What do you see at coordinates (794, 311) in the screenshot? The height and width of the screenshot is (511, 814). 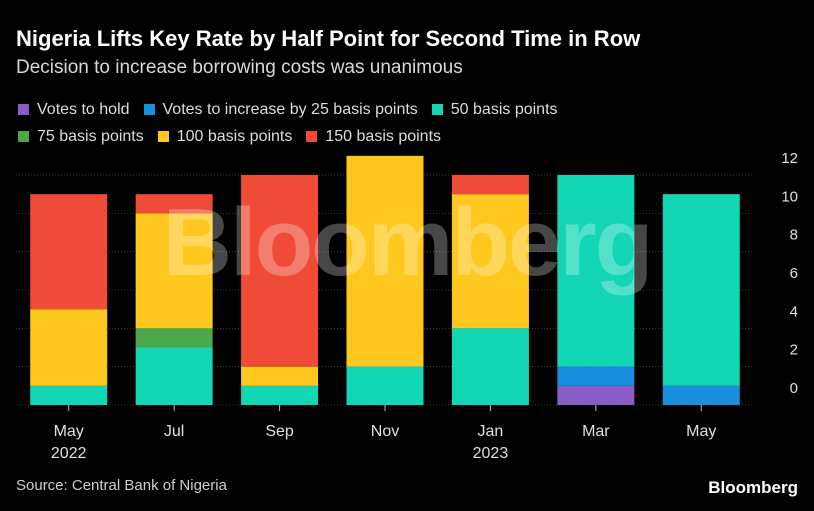 I see `y-tick-label: 4` at bounding box center [794, 311].